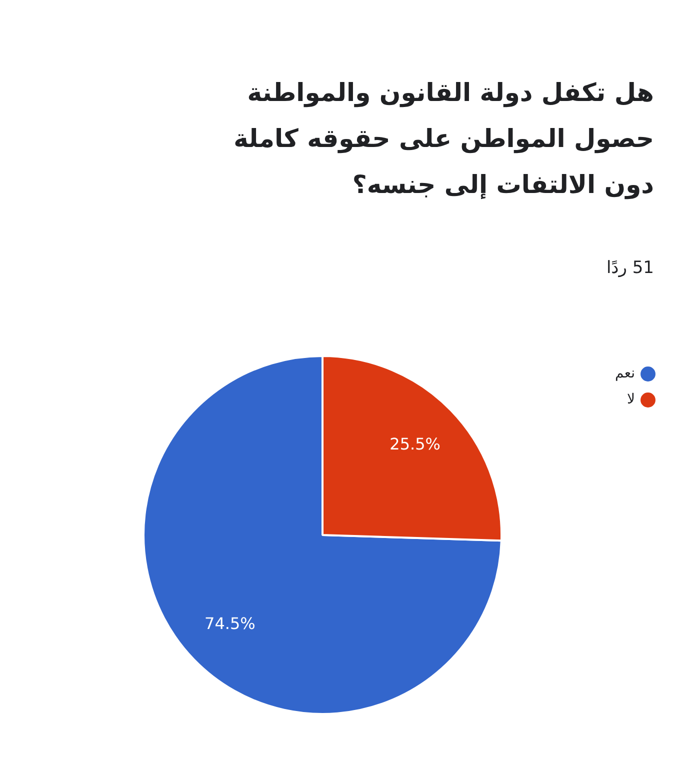  I want to click on legend-label: لا, so click(631, 400).